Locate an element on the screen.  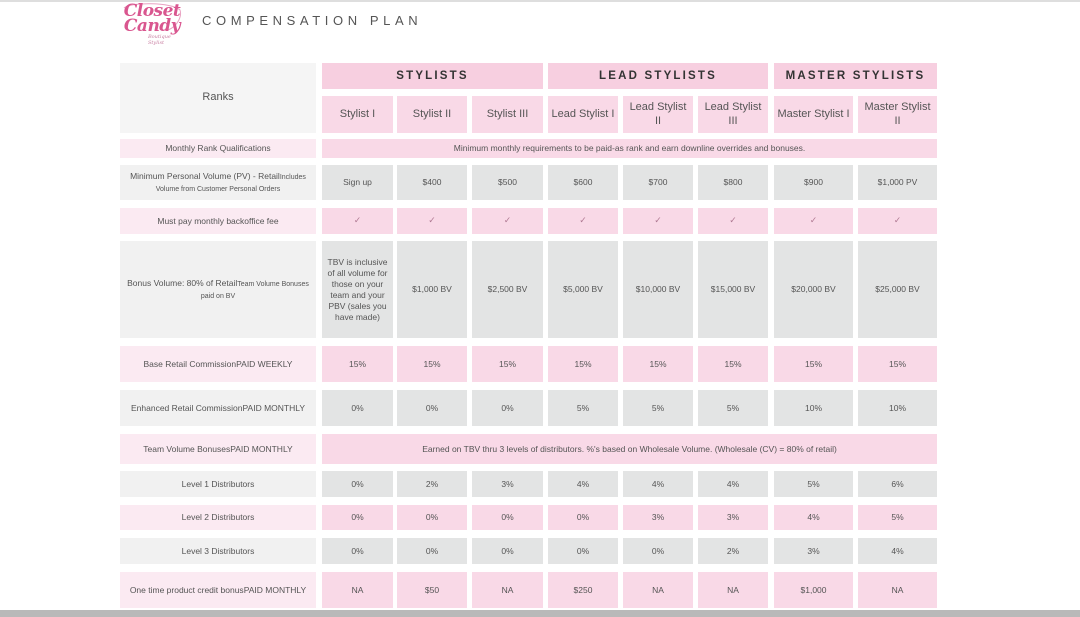
row-label-text: Monthly Rank Qualifications is located at coordinates (218, 148).